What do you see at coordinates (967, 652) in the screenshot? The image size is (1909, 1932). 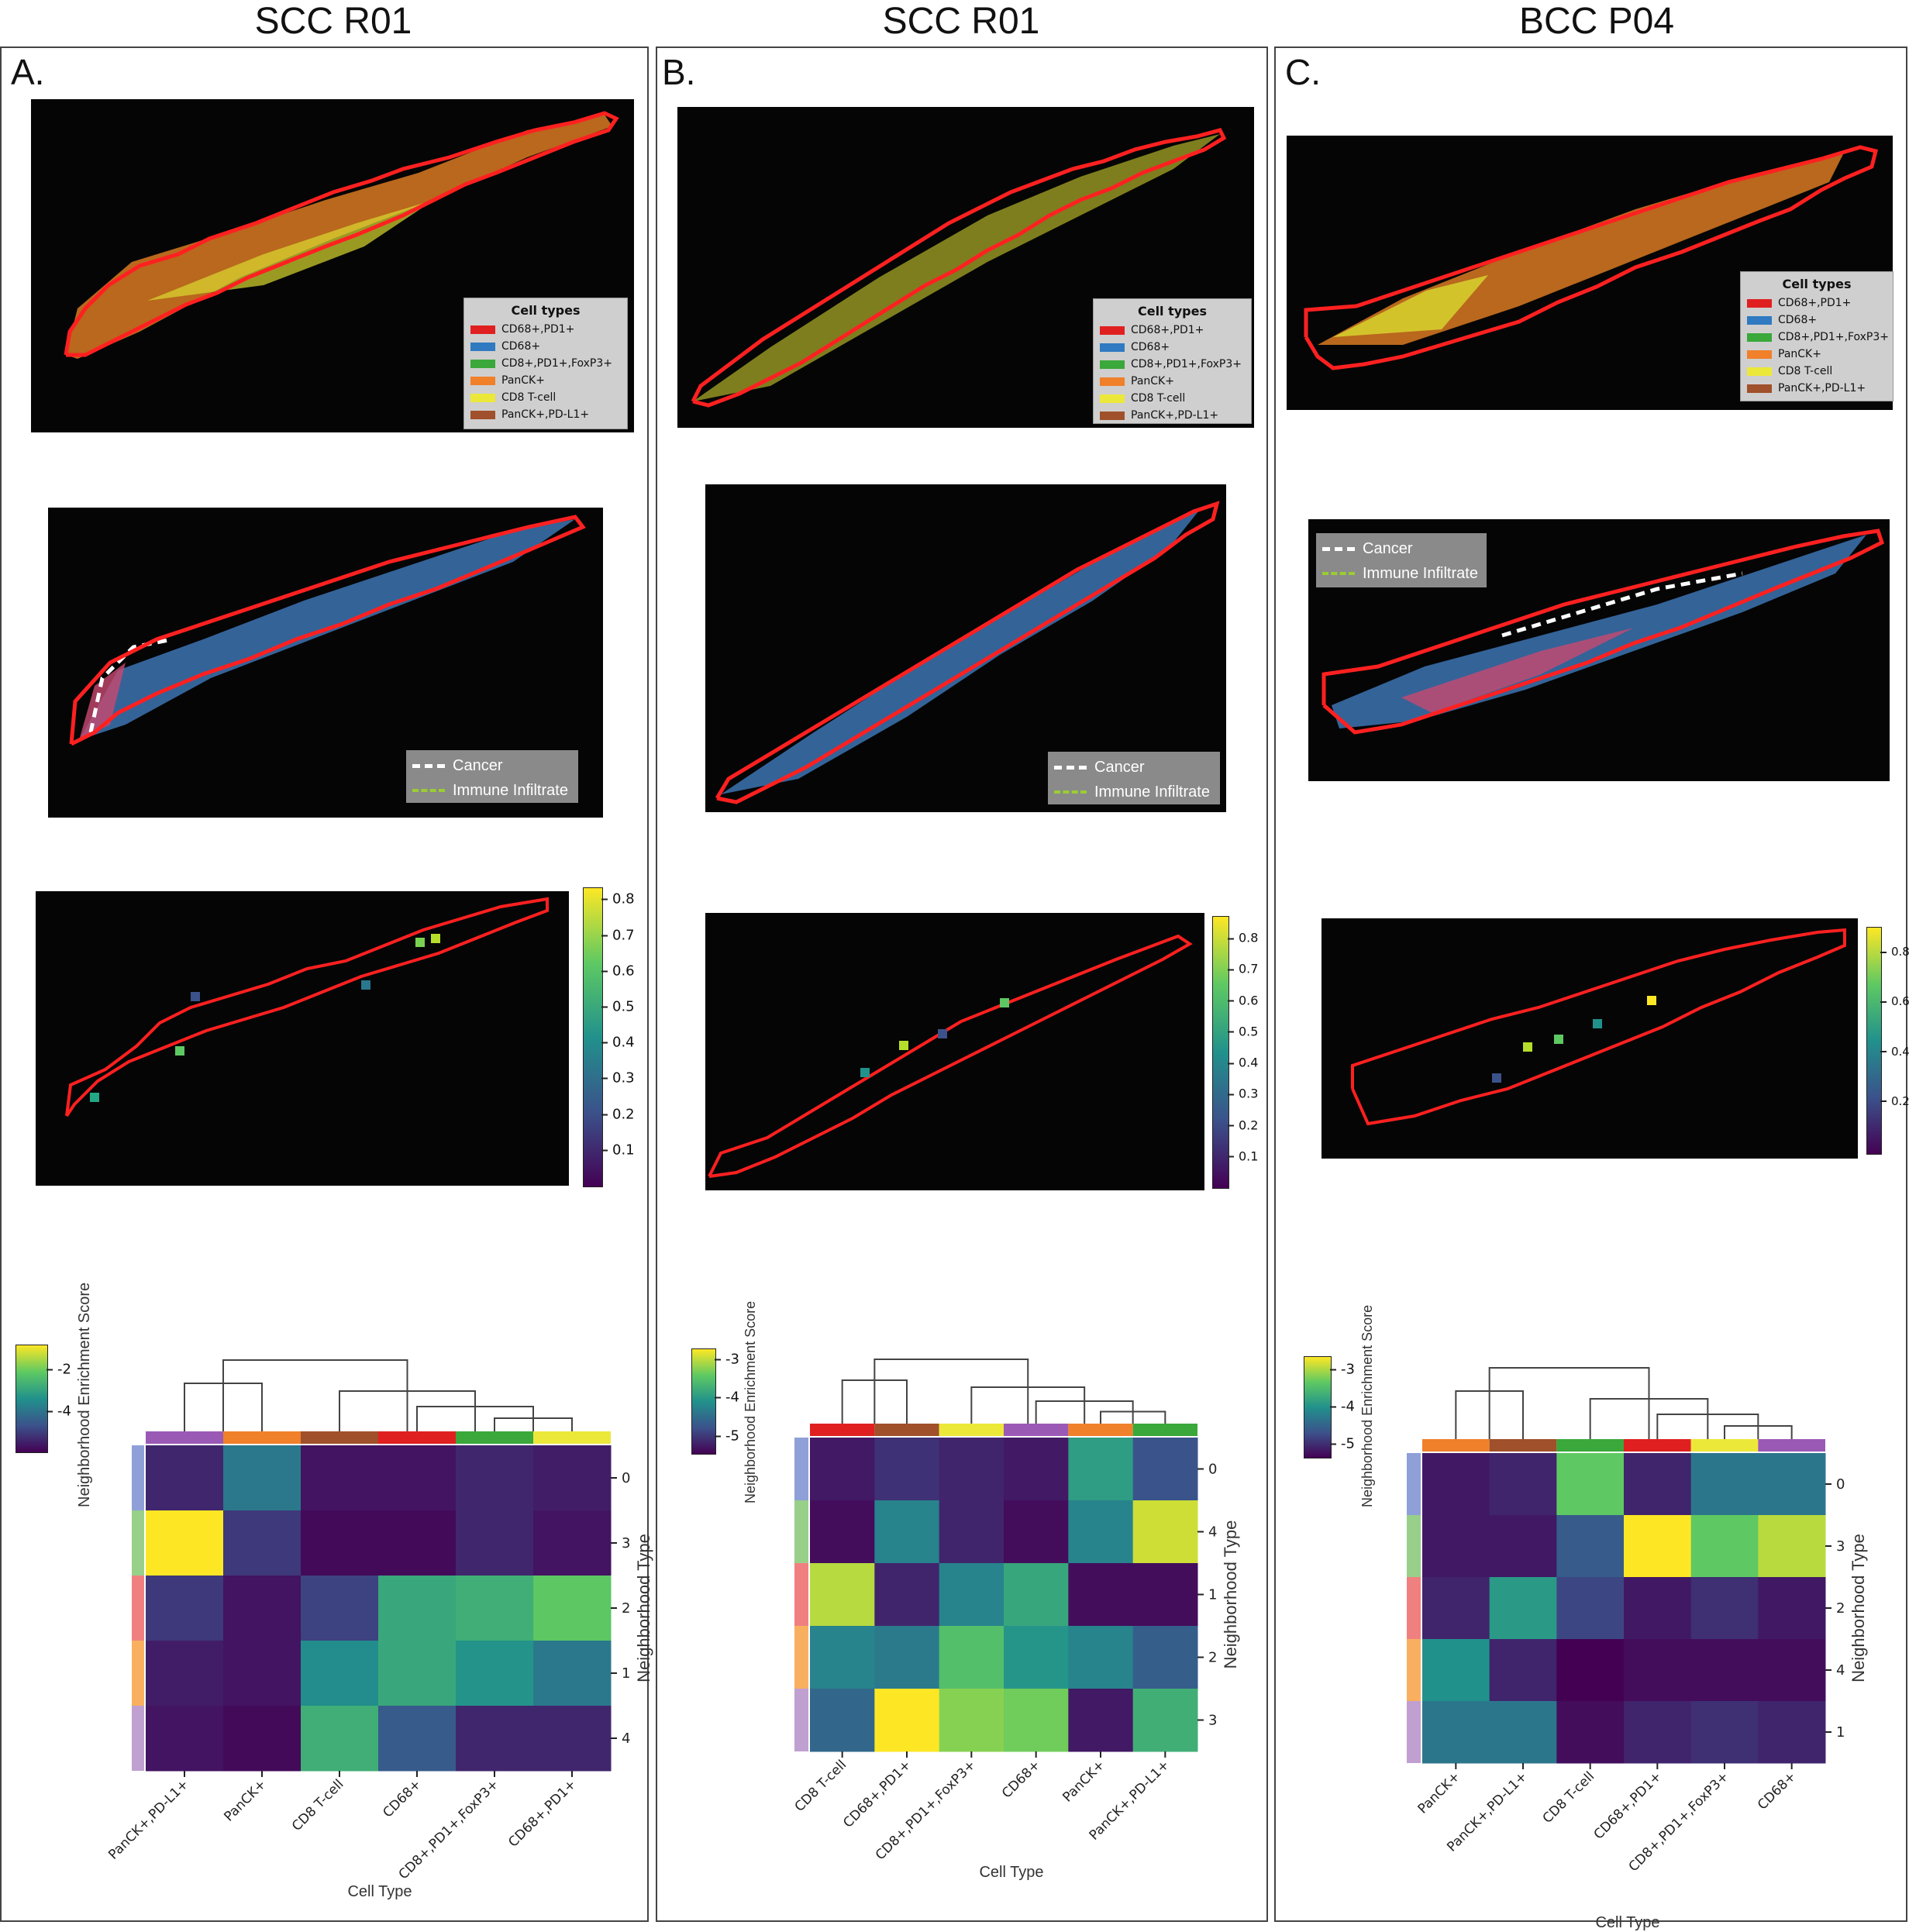 I see `tissue-image-b-graphic` at bounding box center [967, 652].